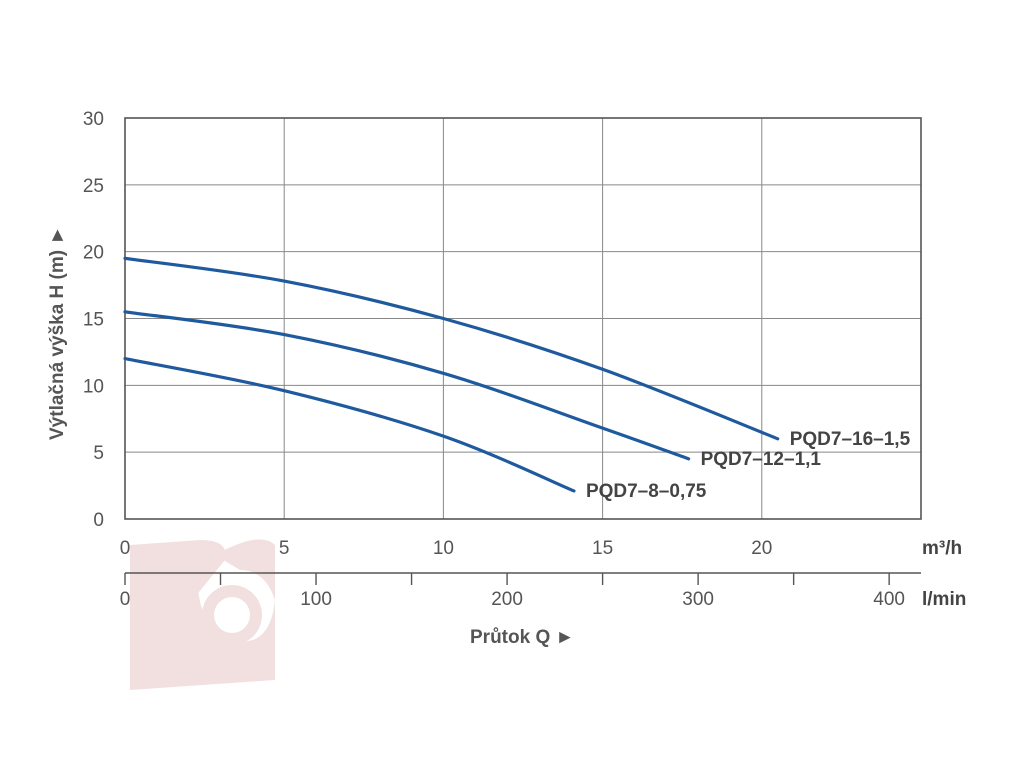 The height and width of the screenshot is (768, 1024). I want to click on y-tick-label: 0, so click(98, 520).